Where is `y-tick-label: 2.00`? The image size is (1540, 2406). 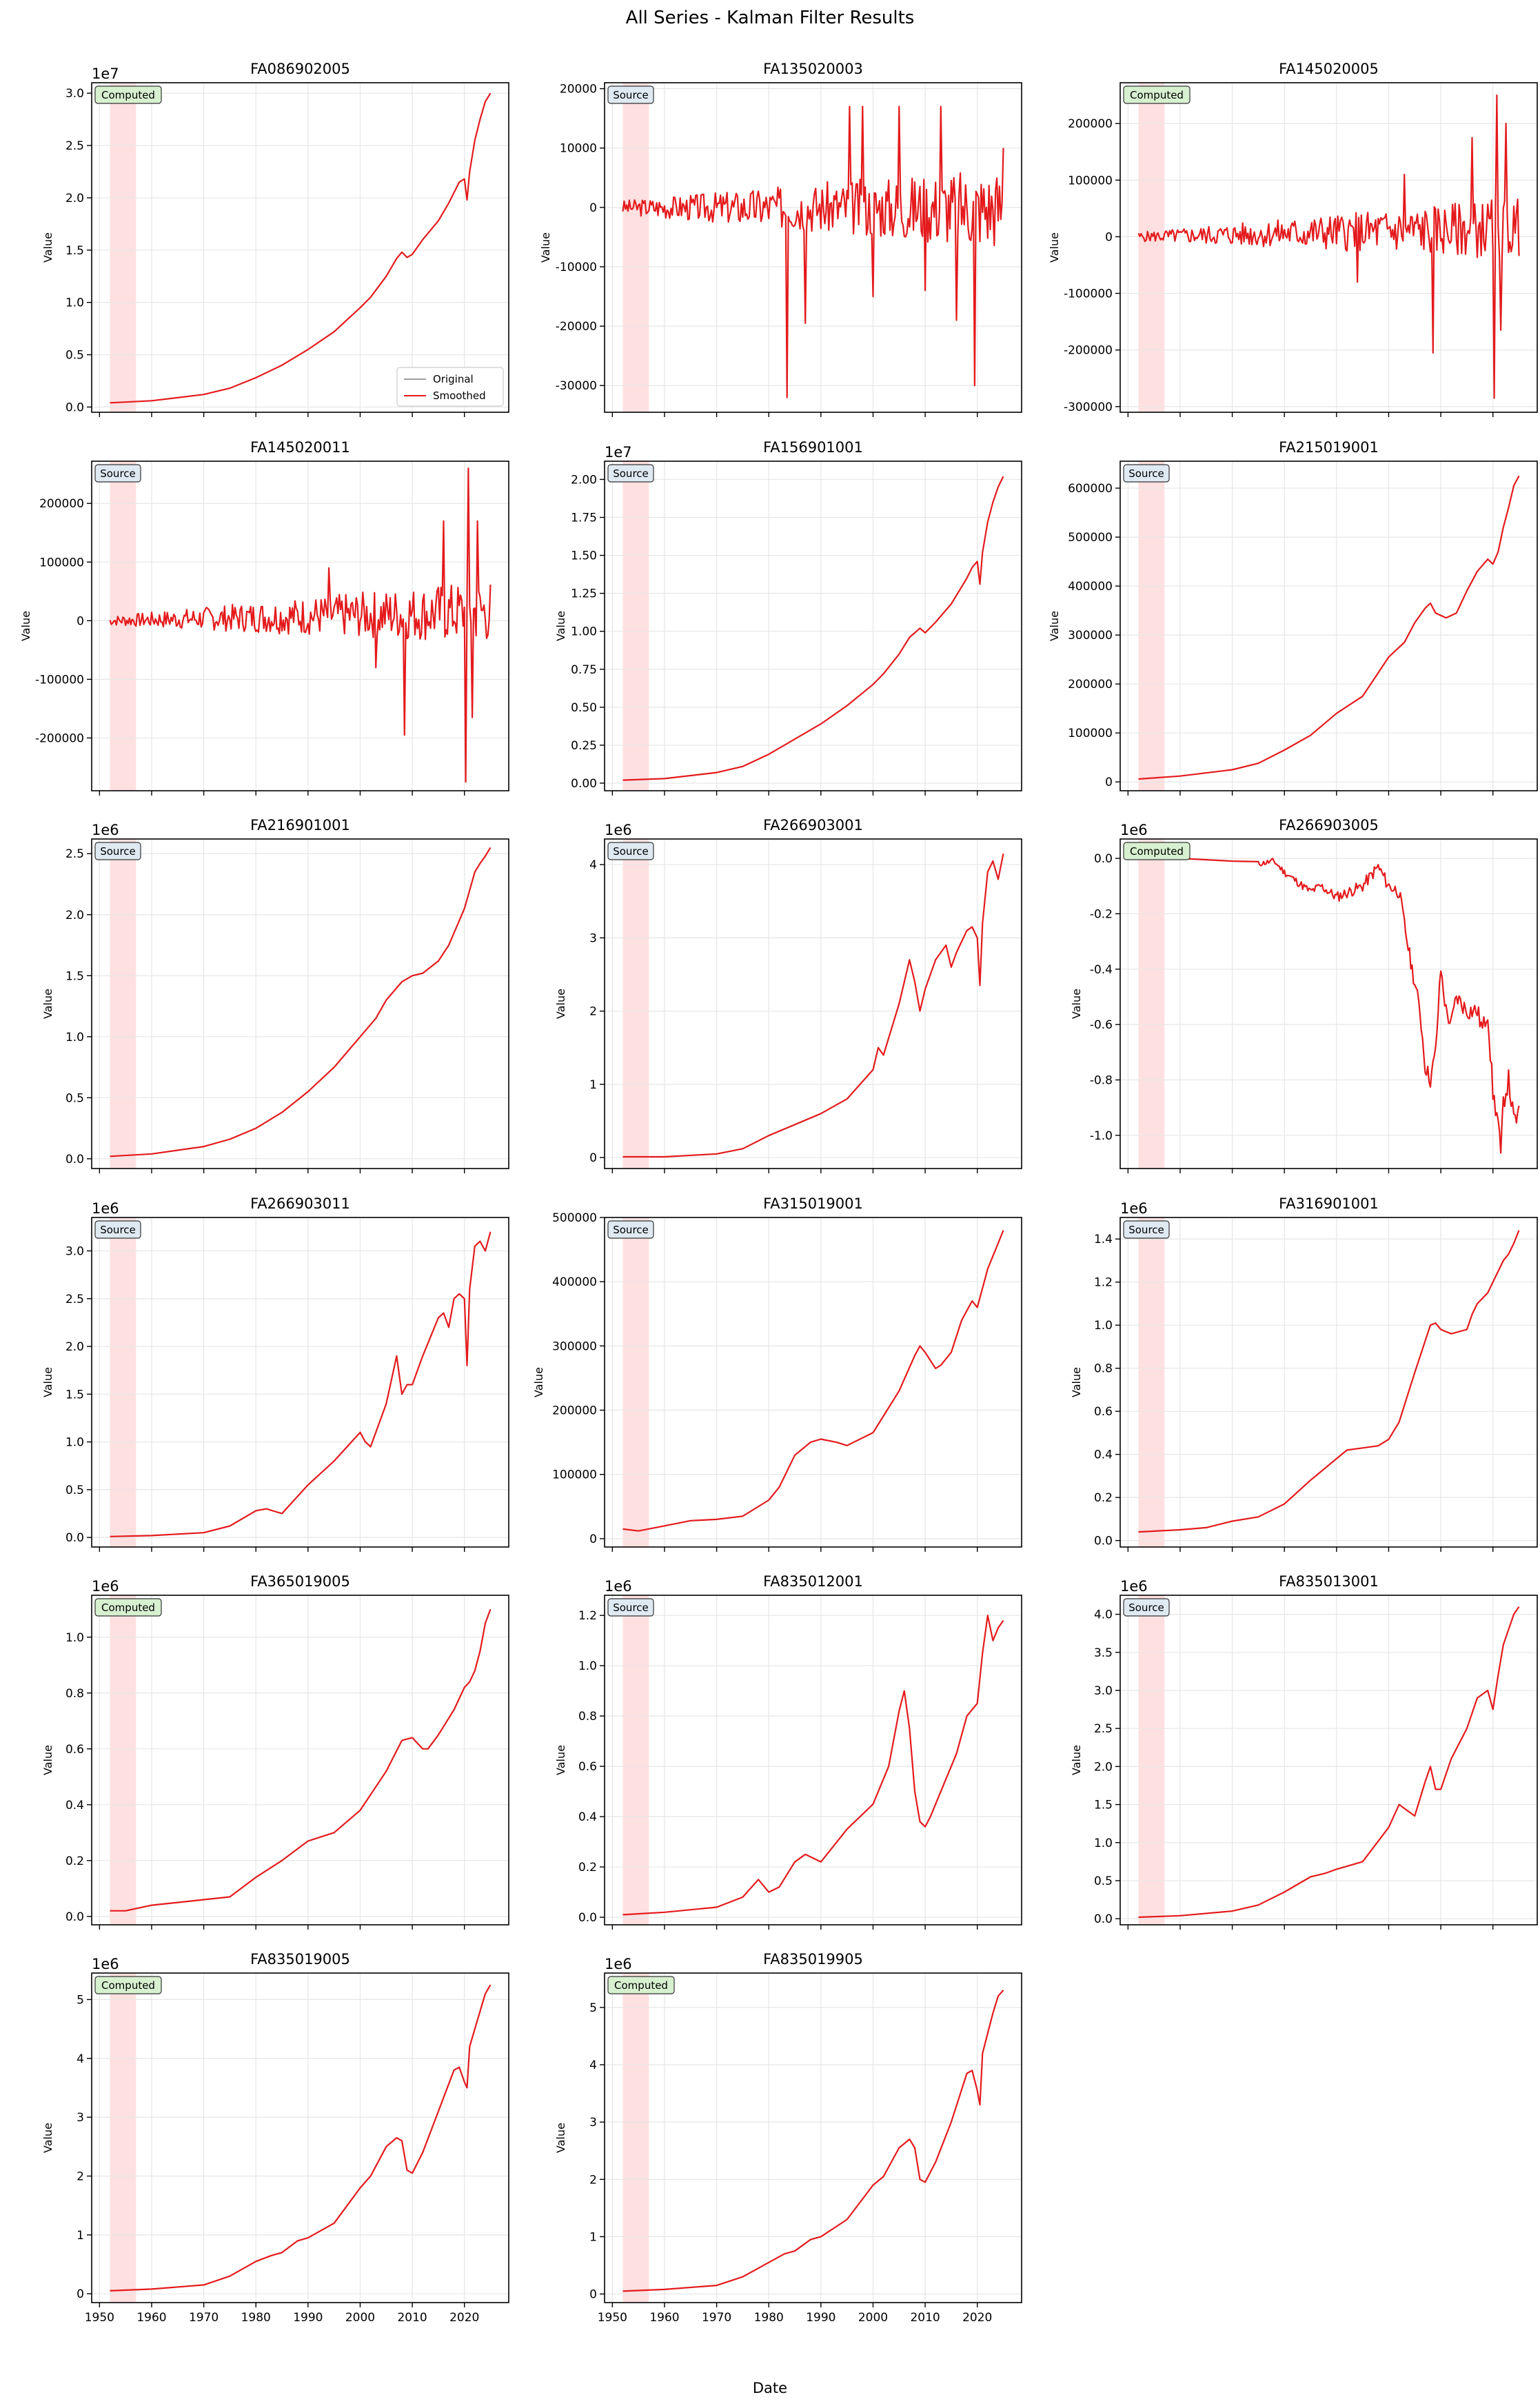
y-tick-label: 2.00 is located at coordinates (584, 480).